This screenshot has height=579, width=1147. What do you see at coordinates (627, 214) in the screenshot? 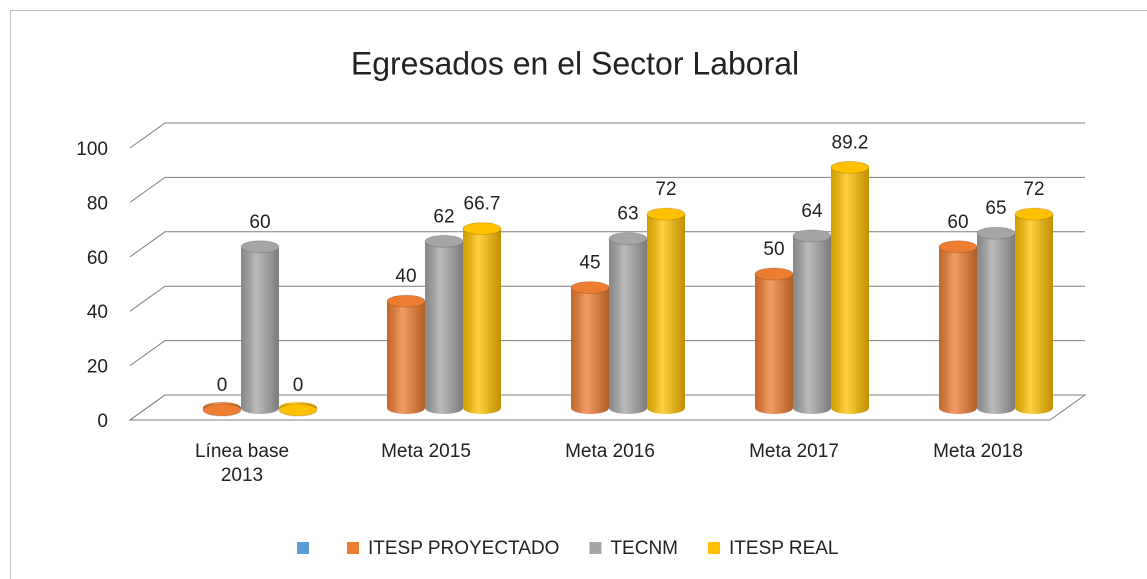
I see `data-label: 63` at bounding box center [627, 214].